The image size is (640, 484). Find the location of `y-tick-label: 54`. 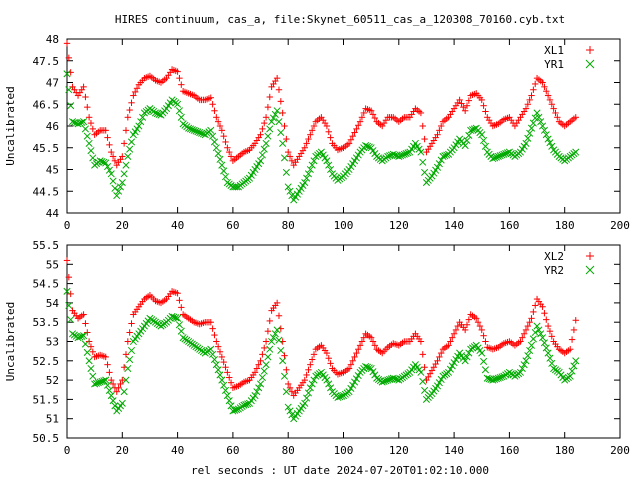

y-tick-label: 54 is located at coordinates (53, 303).